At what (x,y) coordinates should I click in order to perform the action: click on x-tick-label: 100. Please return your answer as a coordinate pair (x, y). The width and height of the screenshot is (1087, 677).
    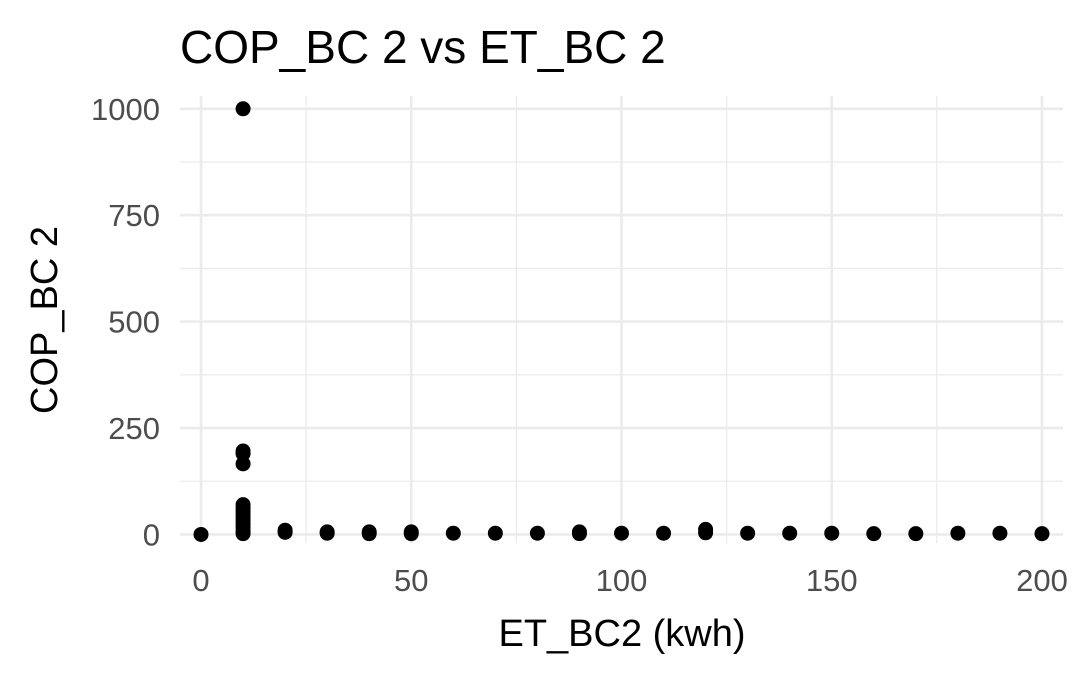
    Looking at the image, I should click on (622, 580).